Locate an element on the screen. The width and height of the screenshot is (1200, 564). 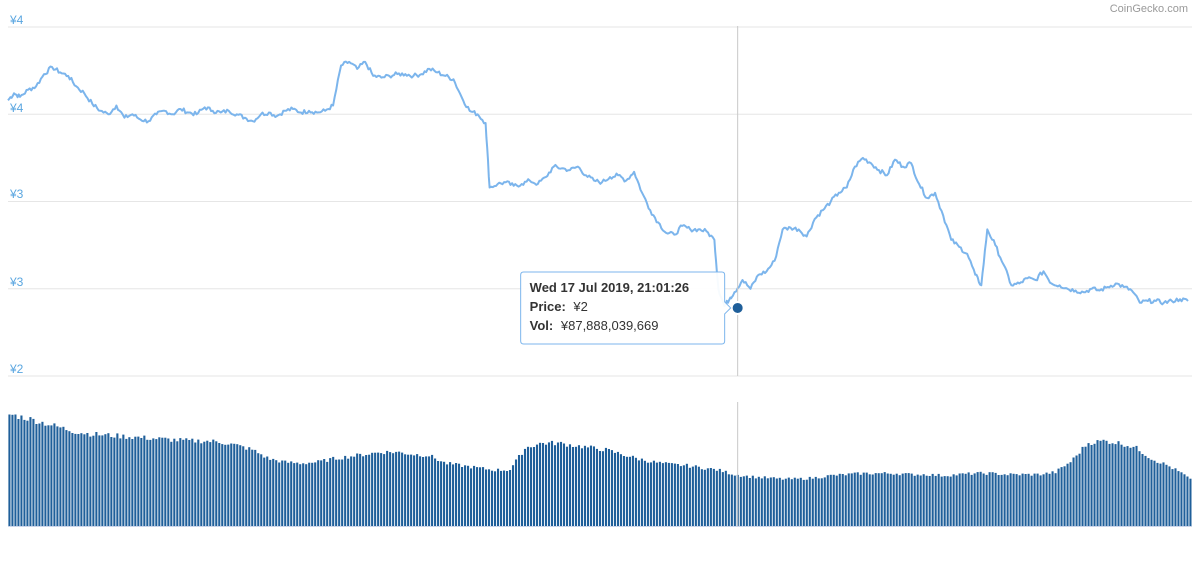
tooltip-date: Wed 17 Jul 2019, 21:01:26 is located at coordinates (609, 287).